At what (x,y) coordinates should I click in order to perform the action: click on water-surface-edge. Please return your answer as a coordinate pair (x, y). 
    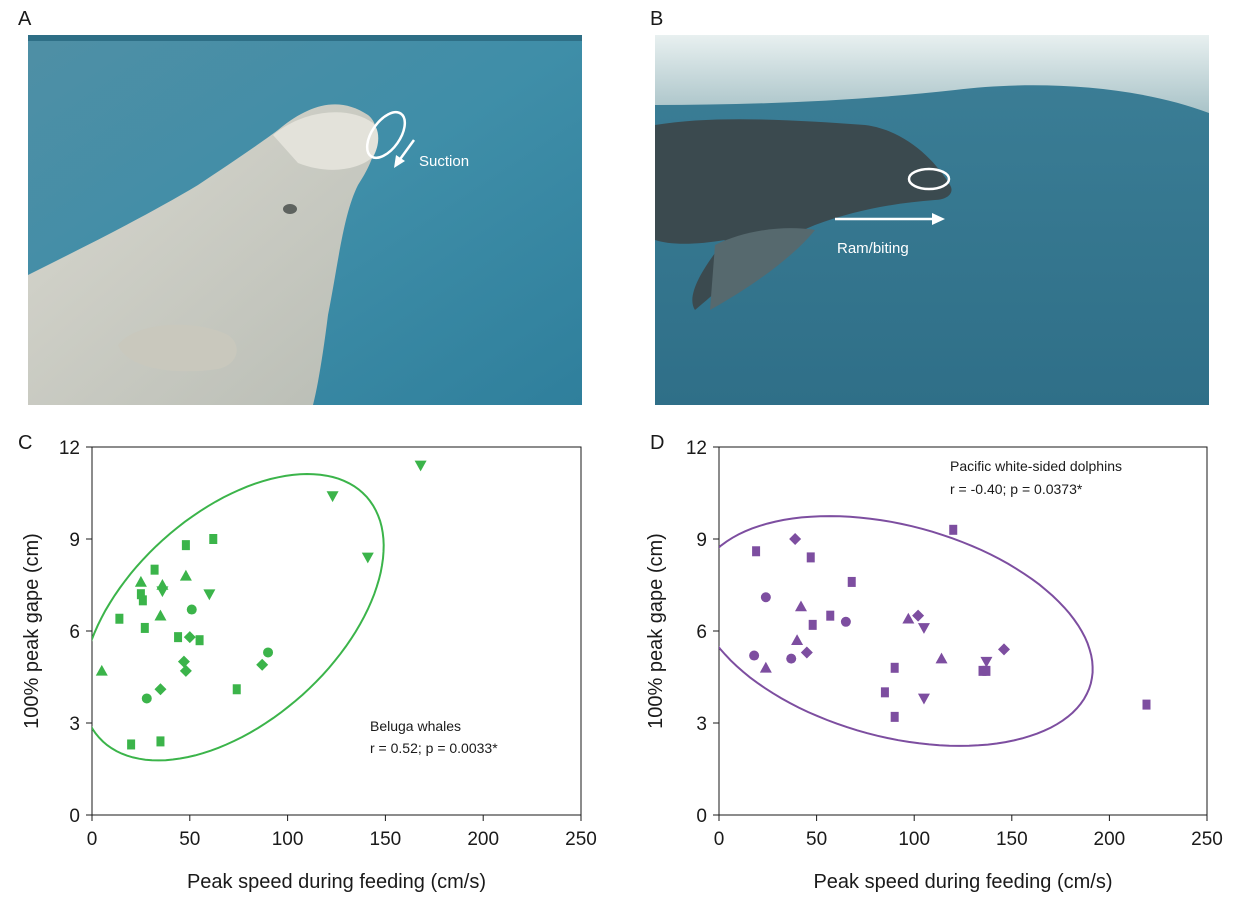
    Looking at the image, I should click on (305, 38).